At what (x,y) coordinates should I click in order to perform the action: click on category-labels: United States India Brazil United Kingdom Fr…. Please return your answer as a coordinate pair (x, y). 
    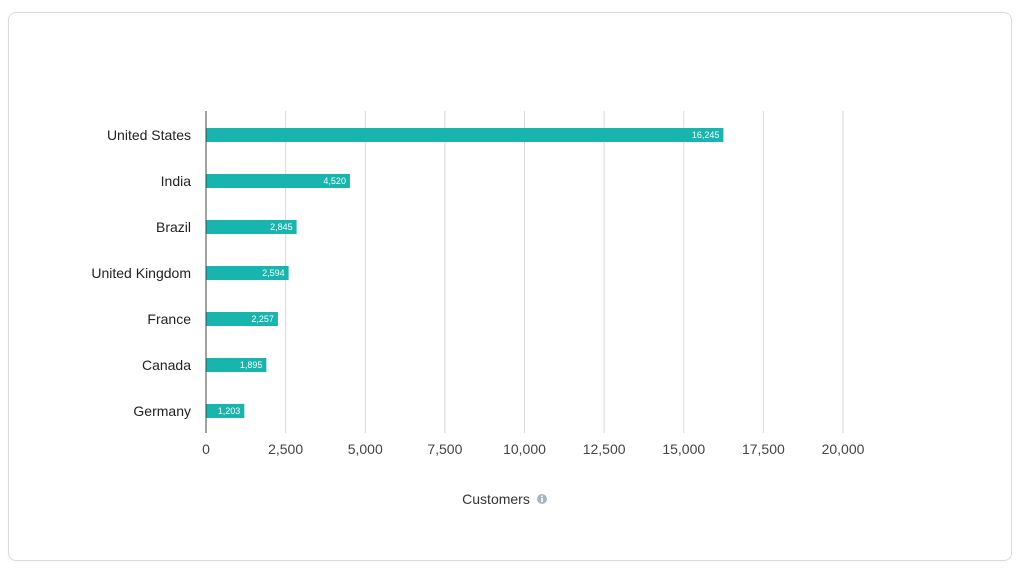
    Looking at the image, I should click on (141, 273).